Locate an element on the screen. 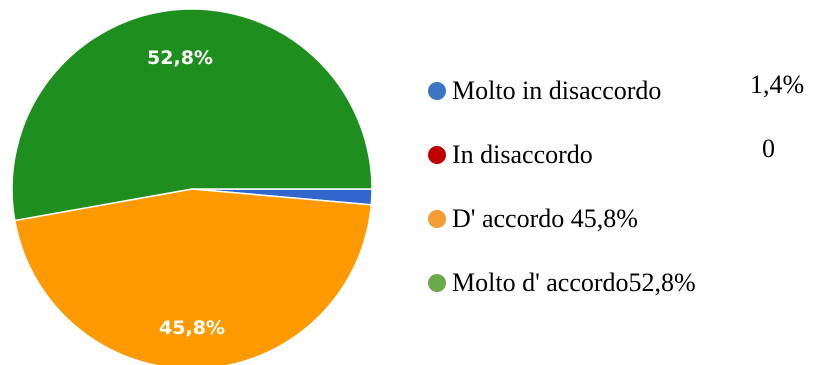  legend-value: 0 is located at coordinates (768, 148).